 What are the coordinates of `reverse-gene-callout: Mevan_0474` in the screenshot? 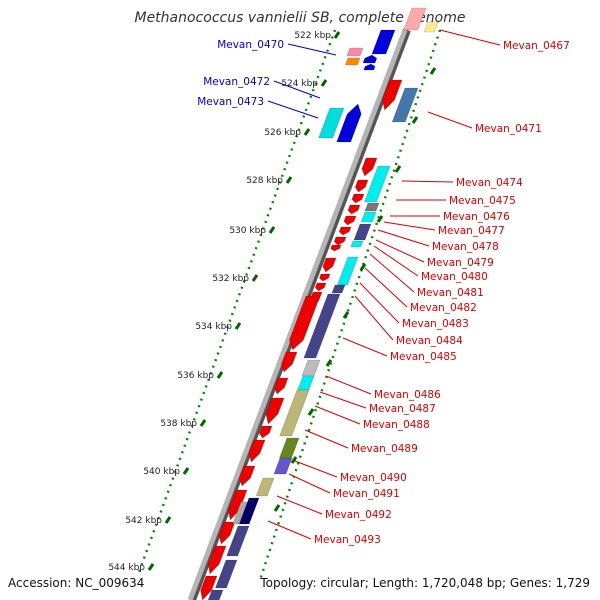 It's located at (462, 183).